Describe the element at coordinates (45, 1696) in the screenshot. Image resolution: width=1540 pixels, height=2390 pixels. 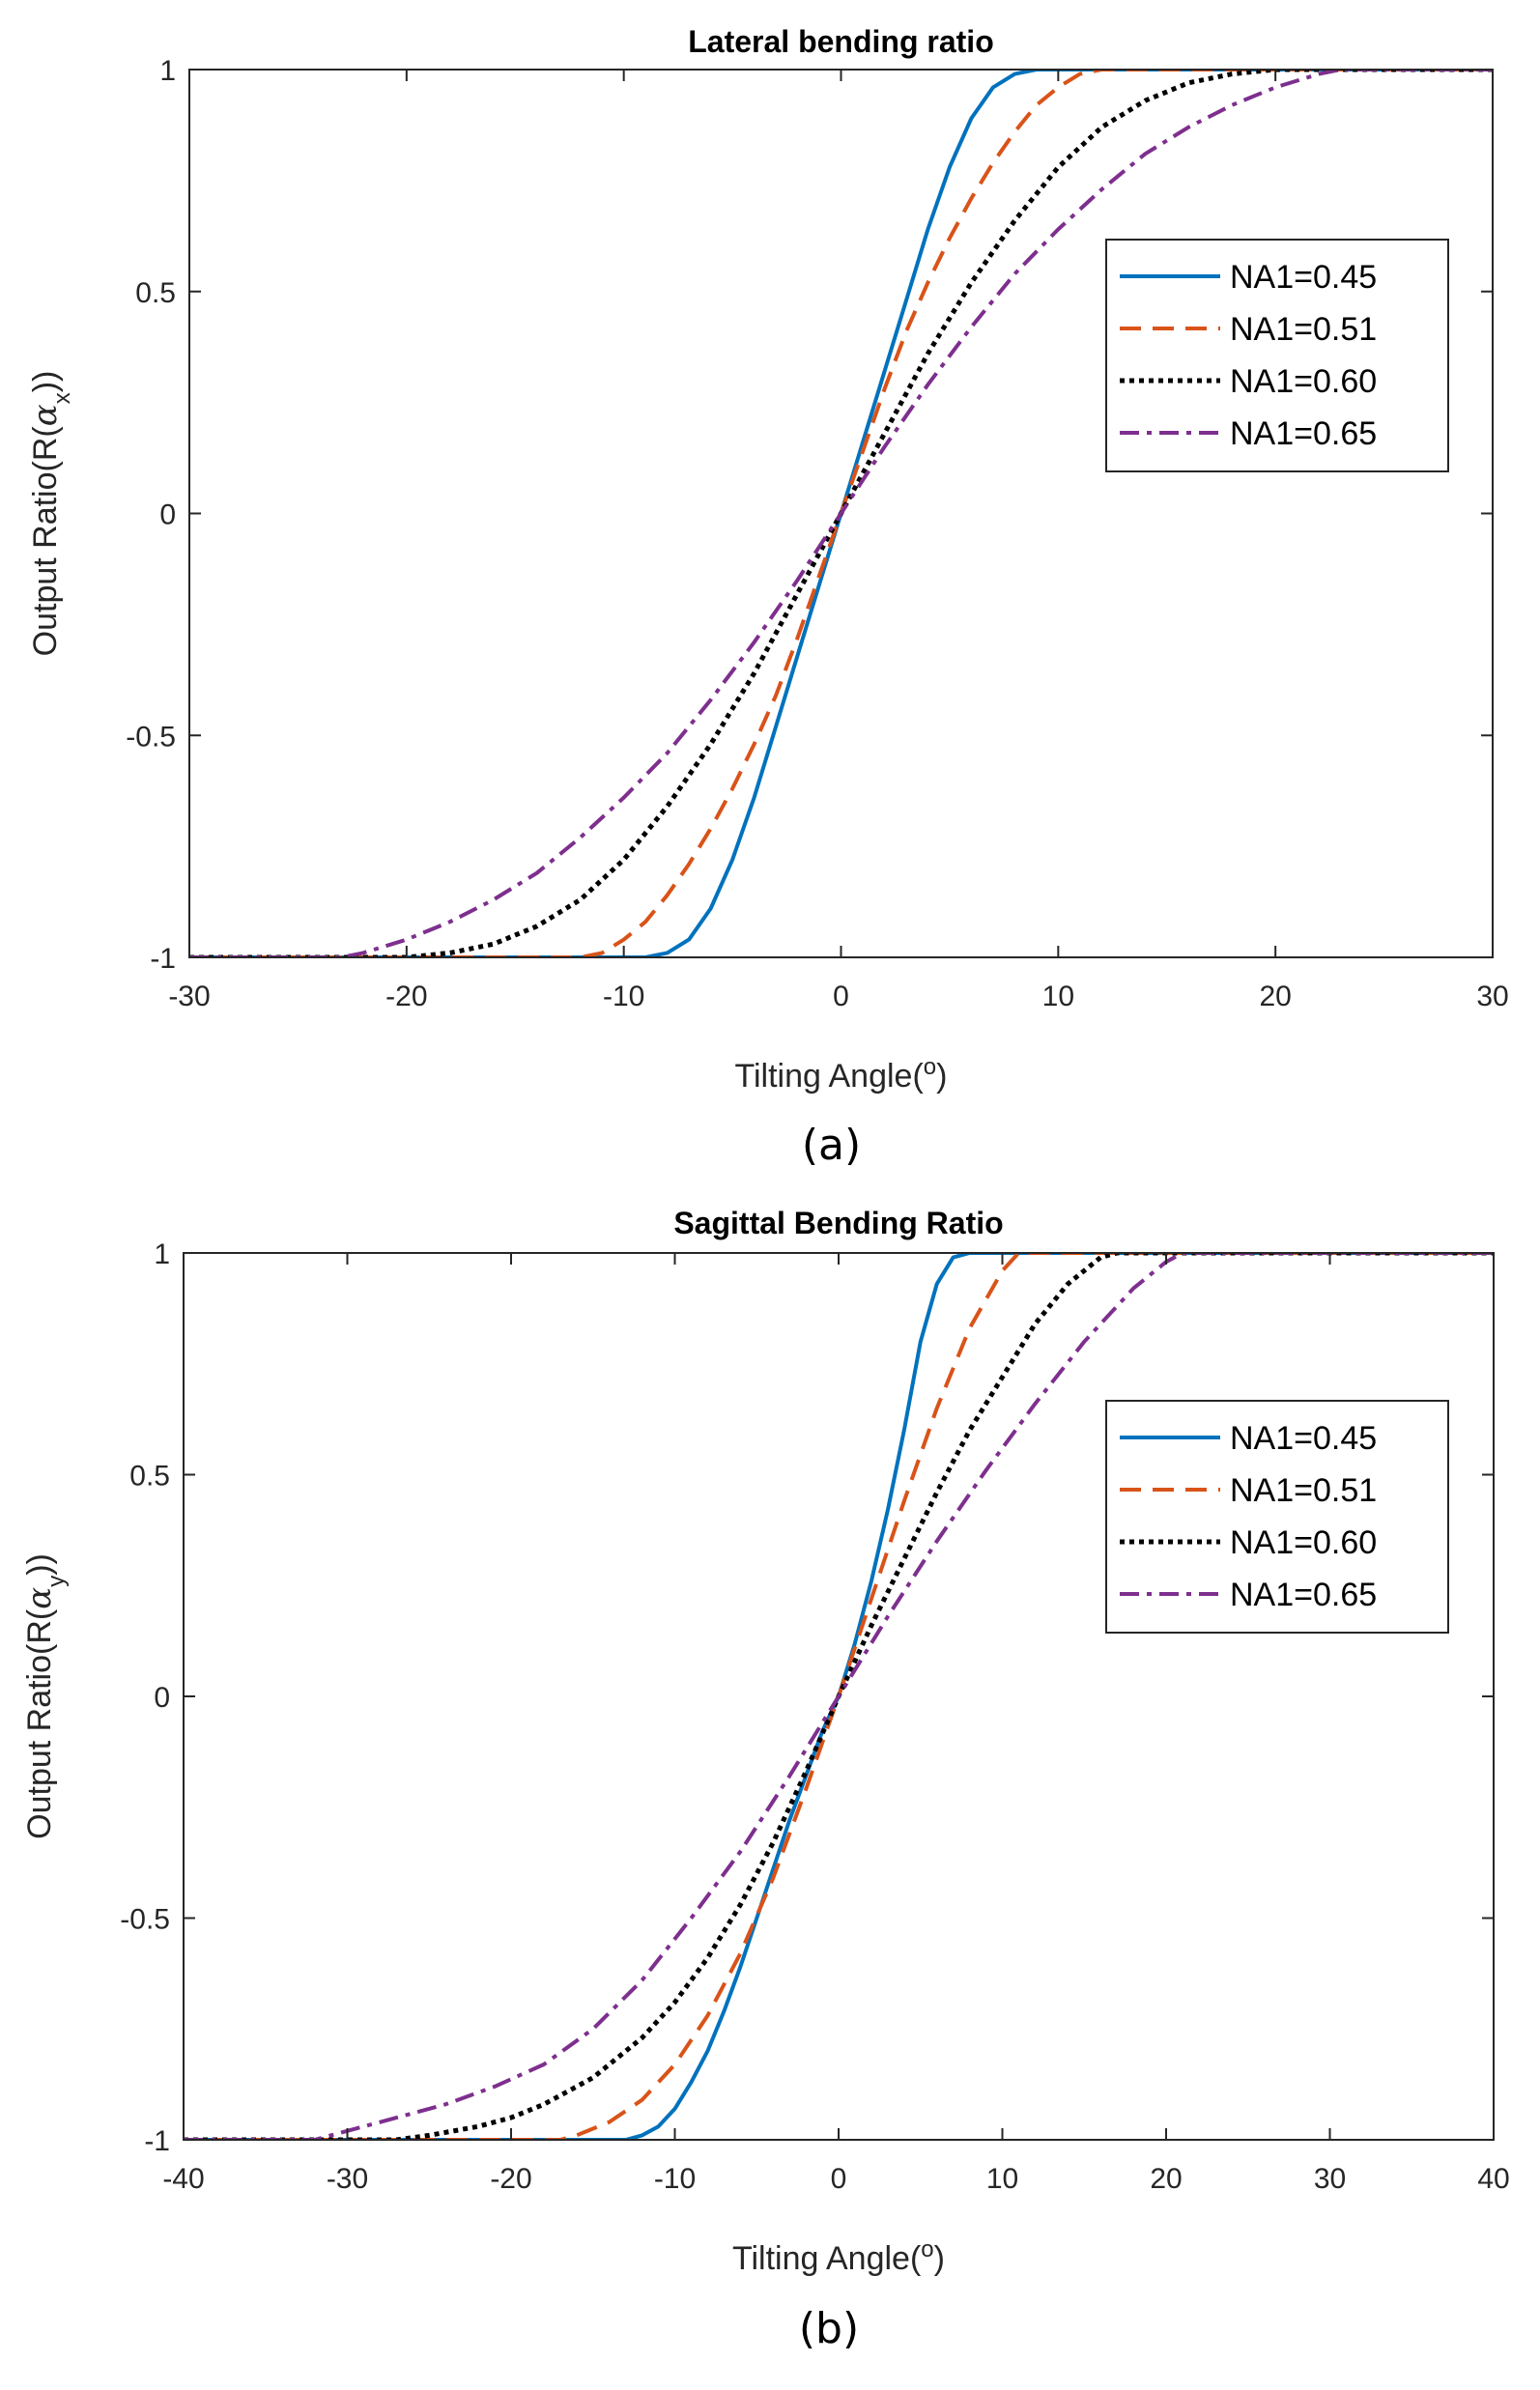
I see `y-axis-label: Output Ratio(R(αy))` at that location.